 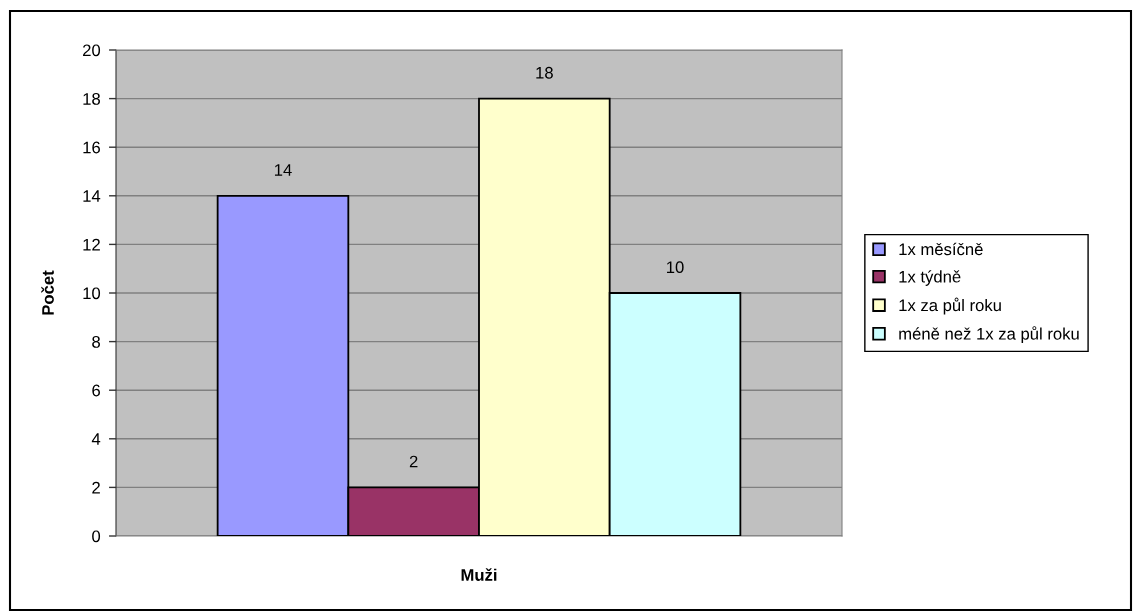 I want to click on y-tick-label: 10, so click(x=92, y=293).